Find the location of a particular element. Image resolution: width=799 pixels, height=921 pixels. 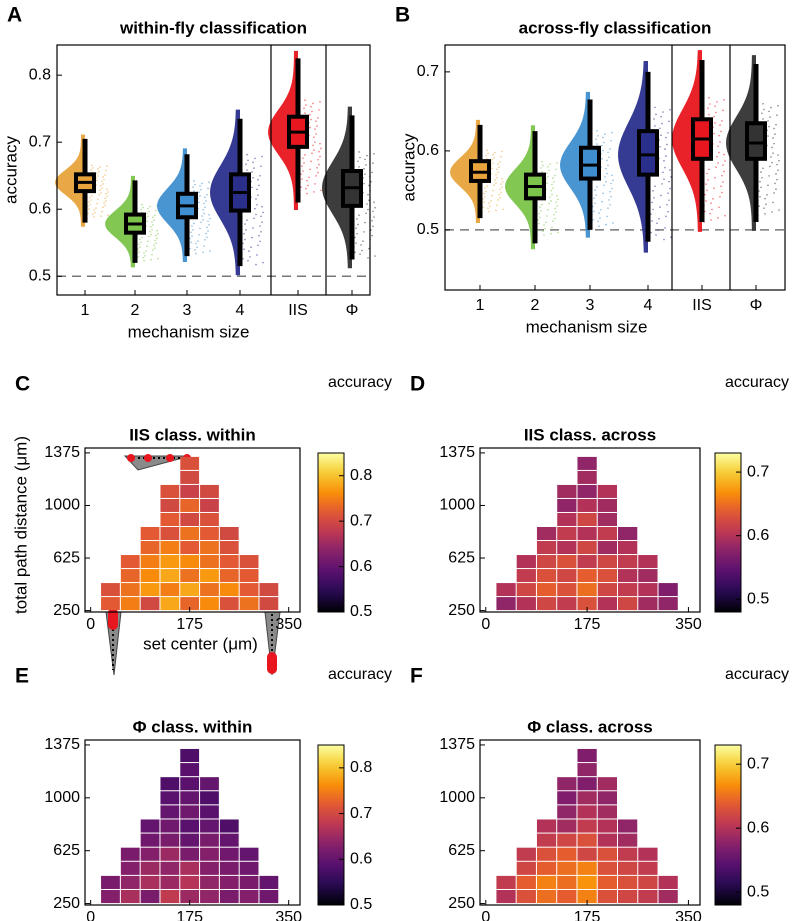

colorbar is located at coordinates (728, 825).